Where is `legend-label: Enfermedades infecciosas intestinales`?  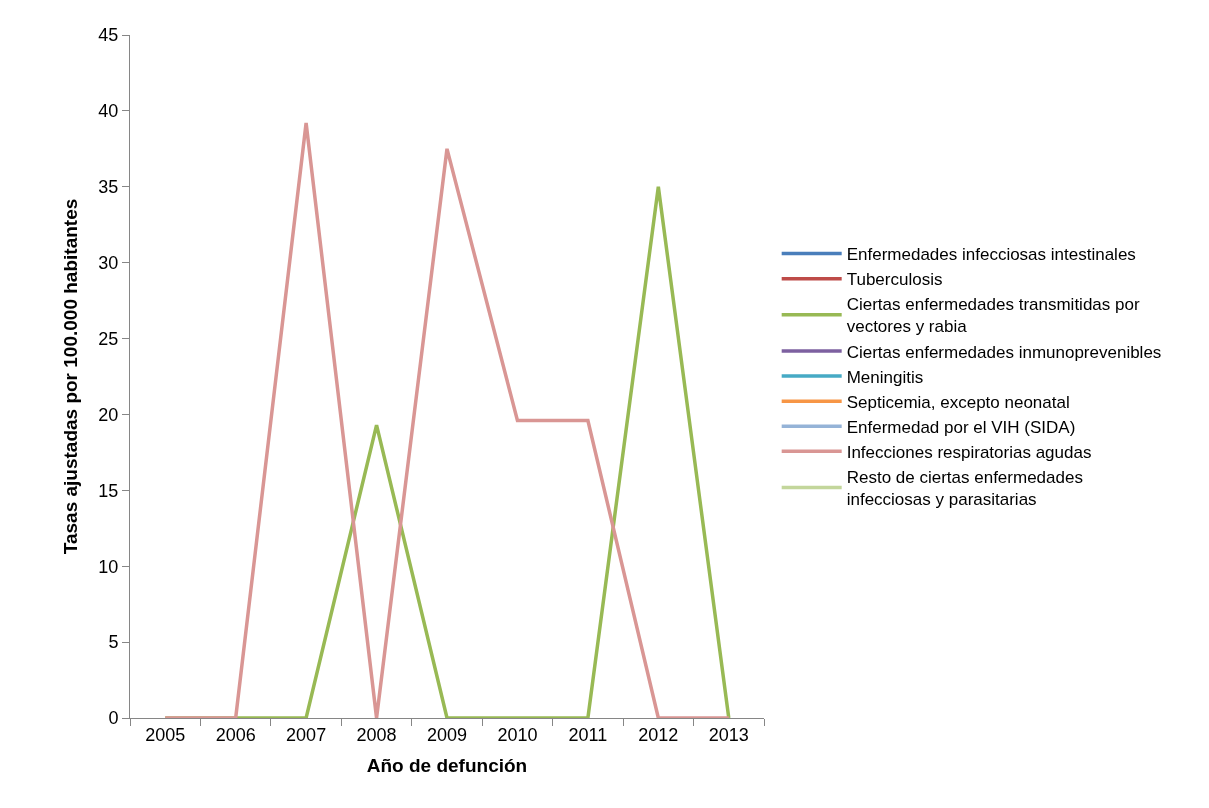
legend-label: Enfermedades infecciosas intestinales is located at coordinates (991, 255).